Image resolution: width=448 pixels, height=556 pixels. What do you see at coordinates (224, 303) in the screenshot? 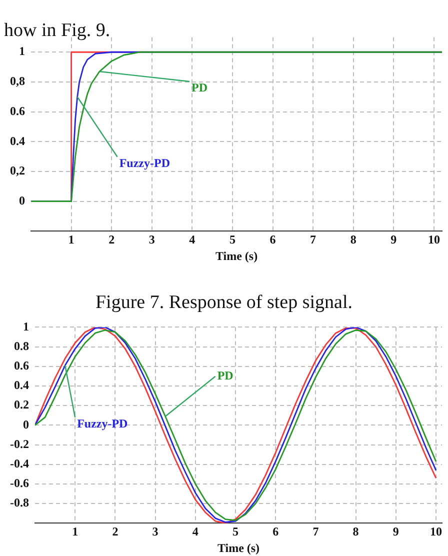
I see `caption: Figure 7. Response of step signal.` at bounding box center [224, 303].